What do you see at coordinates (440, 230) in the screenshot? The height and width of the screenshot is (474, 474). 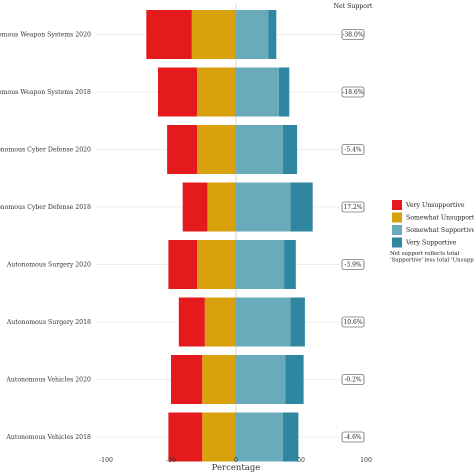 I see `legend-label: Somewhat Supportive` at bounding box center [440, 230].